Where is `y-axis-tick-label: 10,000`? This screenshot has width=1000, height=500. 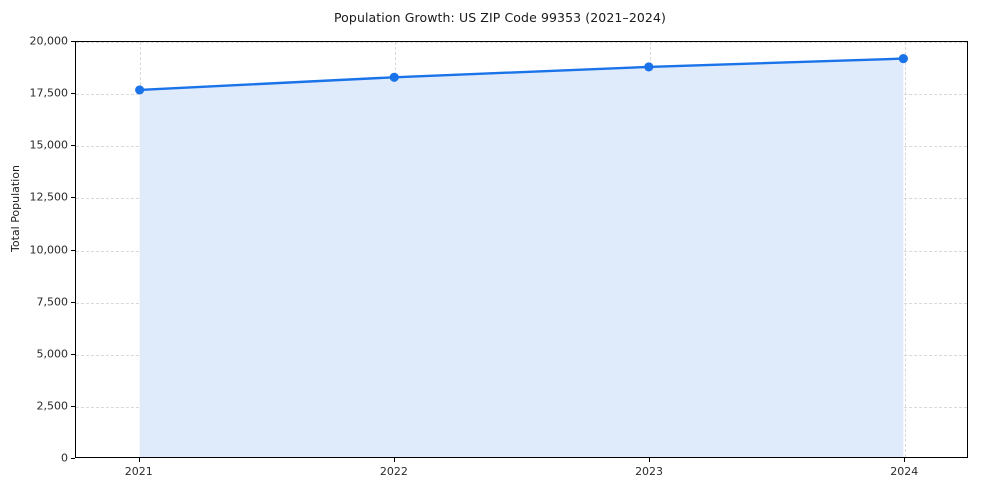
y-axis-tick-label: 10,000 is located at coordinates (49, 249).